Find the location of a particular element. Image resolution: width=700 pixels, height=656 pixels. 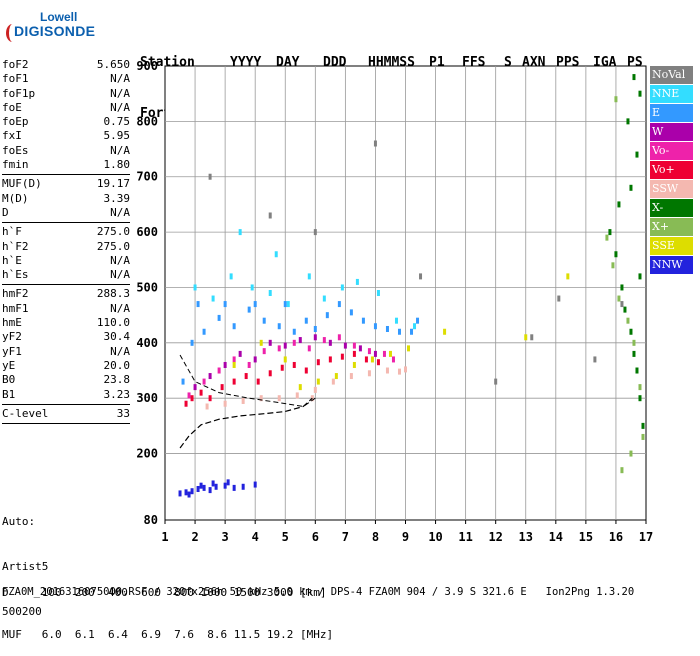

param-row: foF1 N/A is located at coordinates (66, 79).